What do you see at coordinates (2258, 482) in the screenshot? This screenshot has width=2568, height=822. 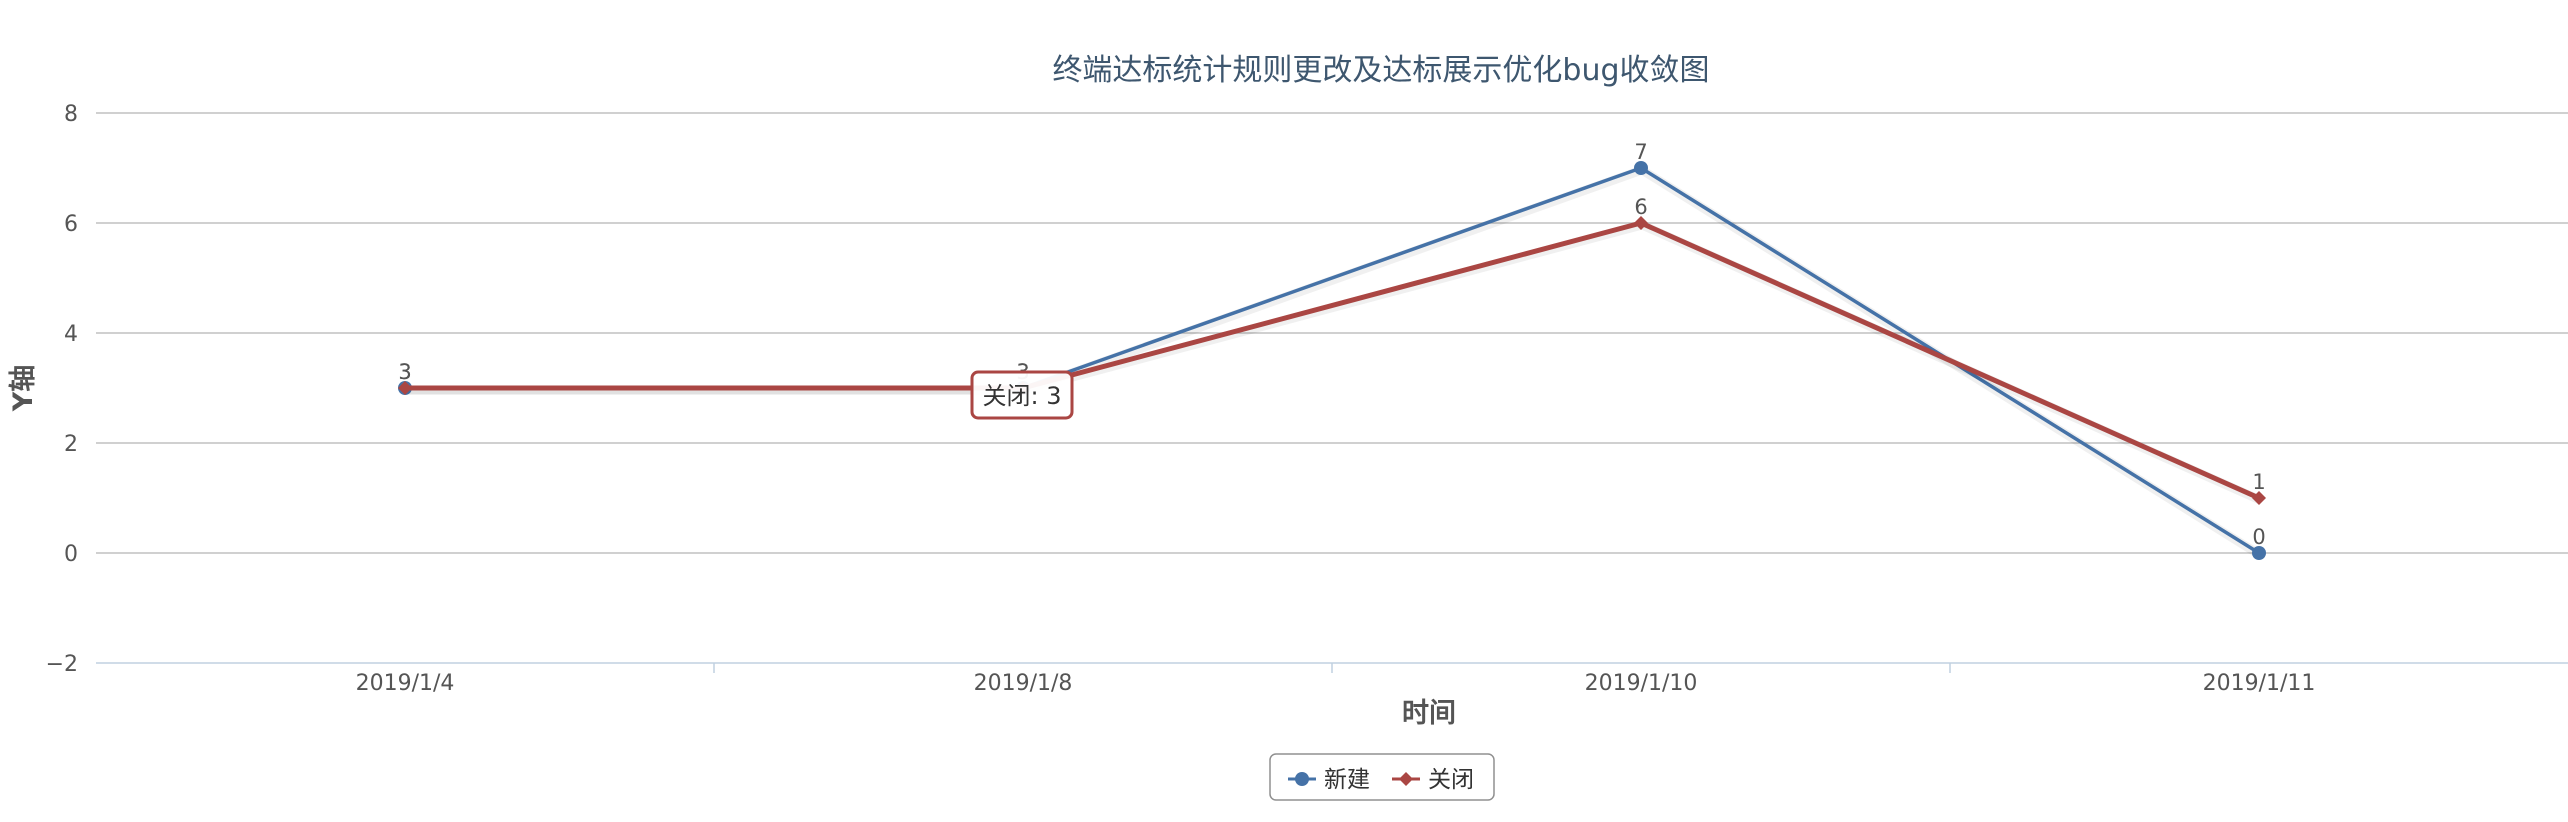 I see `data-label: 1` at bounding box center [2258, 482].